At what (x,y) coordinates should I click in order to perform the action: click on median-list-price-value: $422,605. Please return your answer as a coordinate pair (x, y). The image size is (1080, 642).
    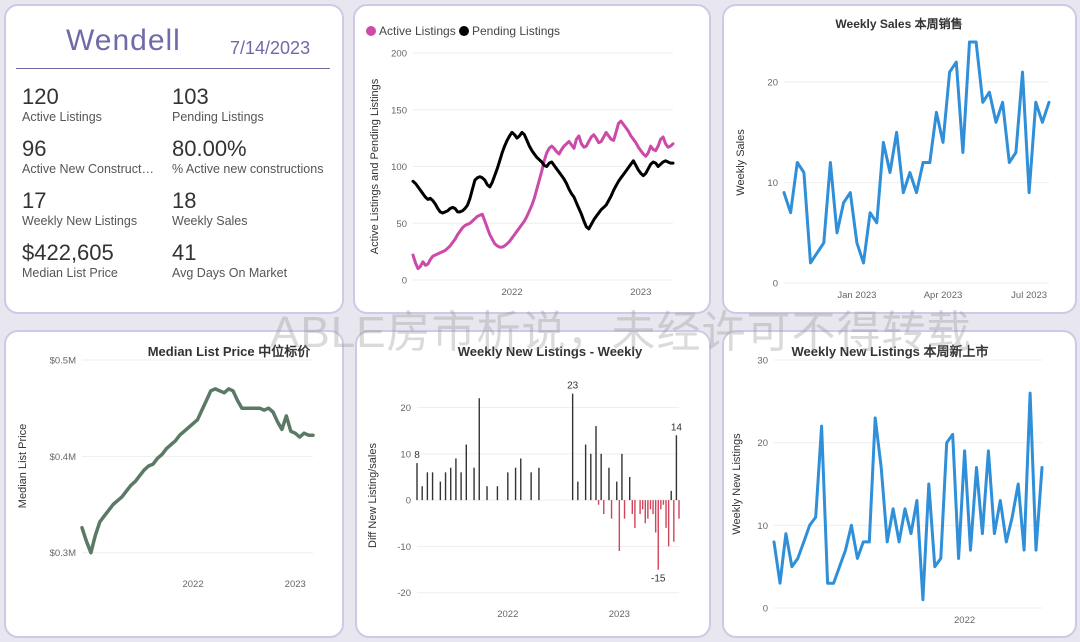
    Looking at the image, I should click on (68, 252).